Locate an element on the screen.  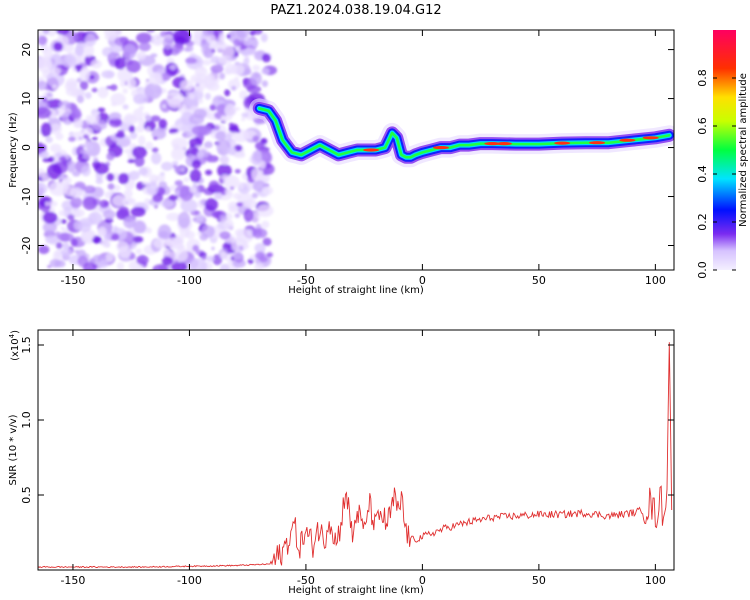
spectral-ridge is located at coordinates (461, 133).